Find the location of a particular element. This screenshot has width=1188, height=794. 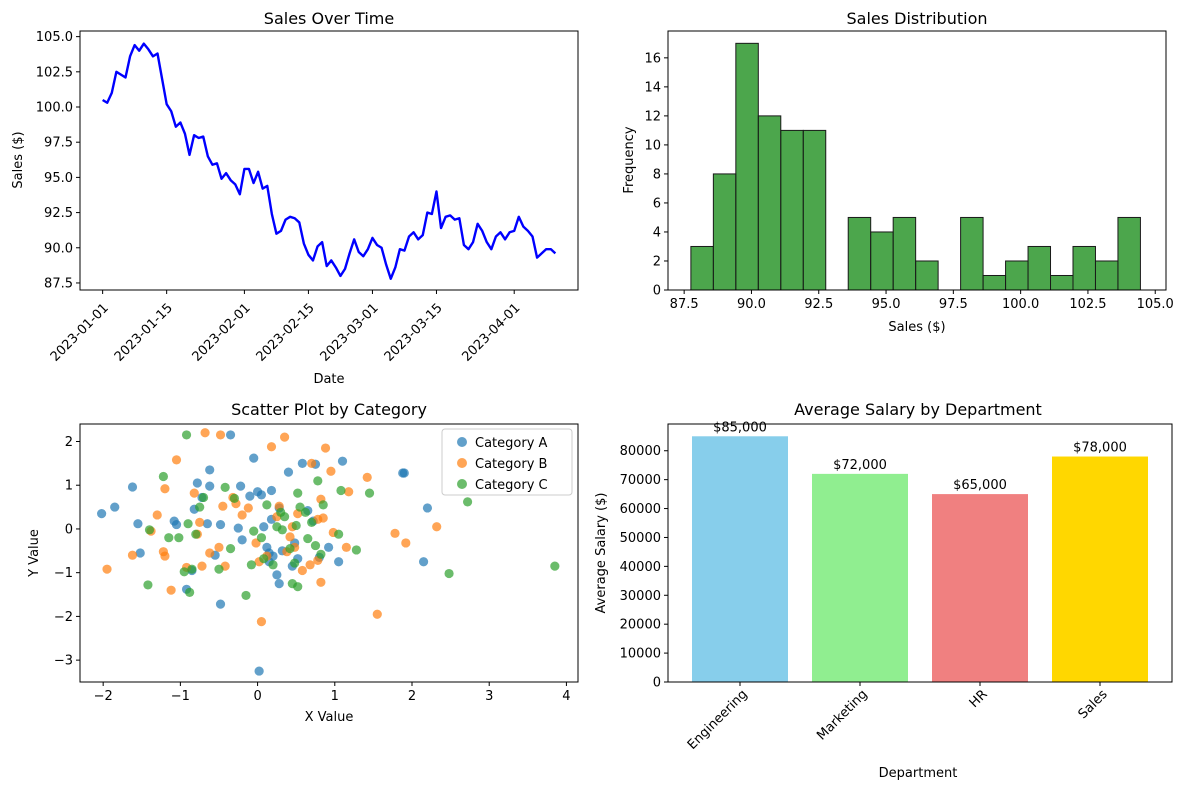

tick-label: 95.0 is located at coordinates (58, 178).